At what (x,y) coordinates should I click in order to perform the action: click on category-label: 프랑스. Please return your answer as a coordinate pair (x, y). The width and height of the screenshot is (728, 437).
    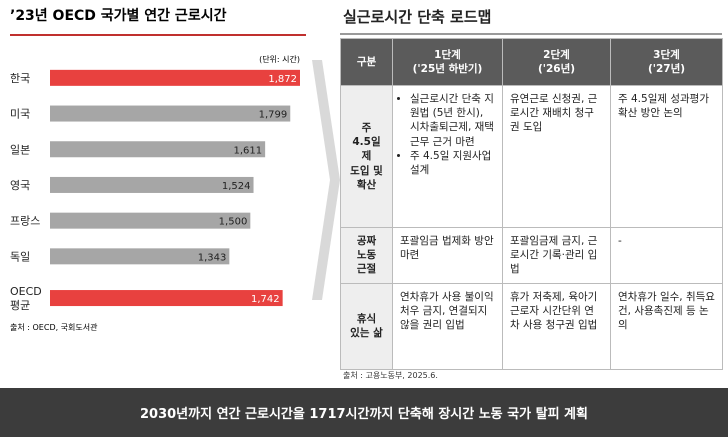
    Looking at the image, I should click on (25, 221).